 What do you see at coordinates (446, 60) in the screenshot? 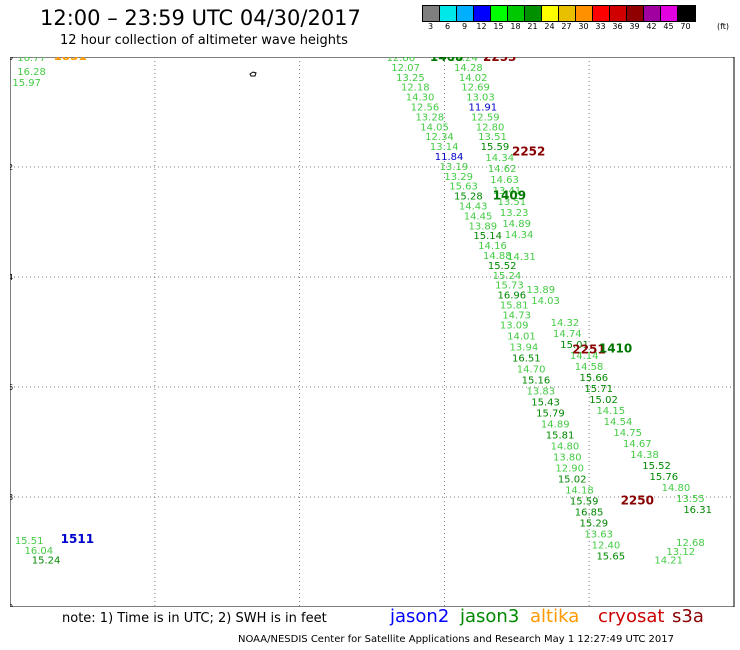
I see `pass-time-label: 1408` at bounding box center [446, 60].